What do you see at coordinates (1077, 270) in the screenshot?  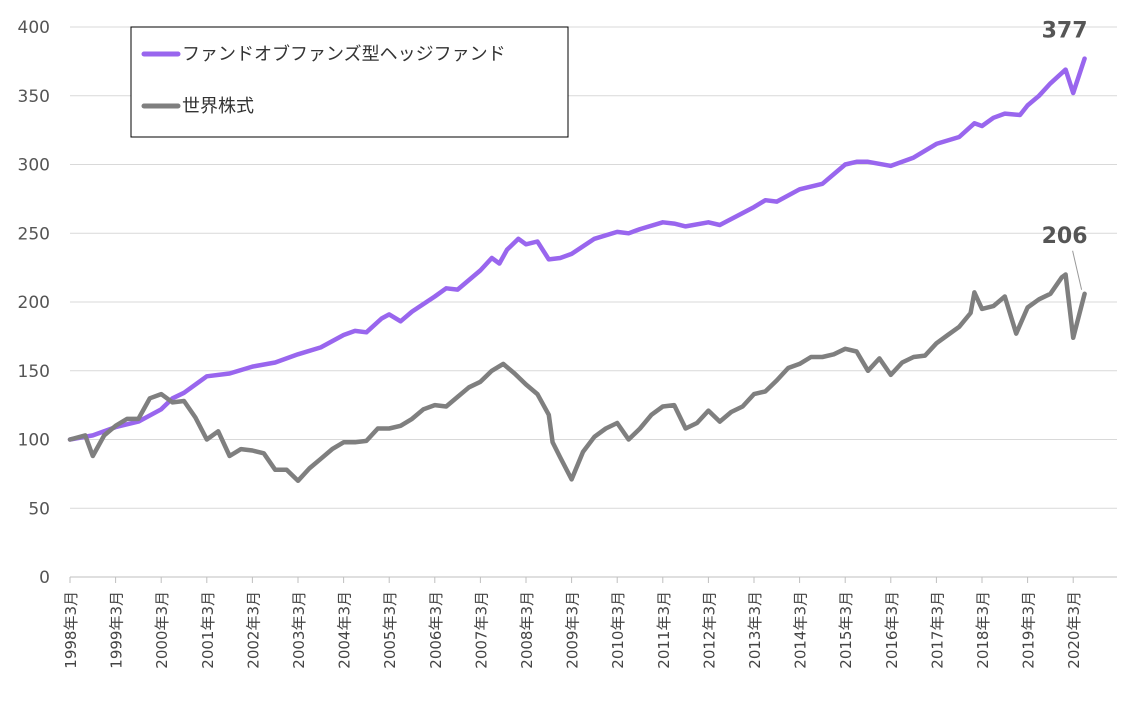 I see `end-label-leader` at bounding box center [1077, 270].